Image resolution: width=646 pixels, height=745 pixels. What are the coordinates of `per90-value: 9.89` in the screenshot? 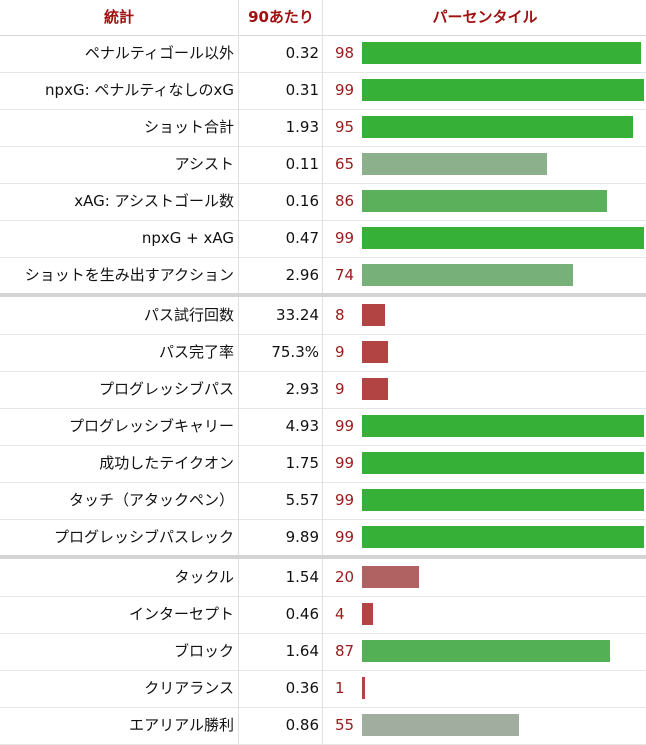 It's located at (278, 537).